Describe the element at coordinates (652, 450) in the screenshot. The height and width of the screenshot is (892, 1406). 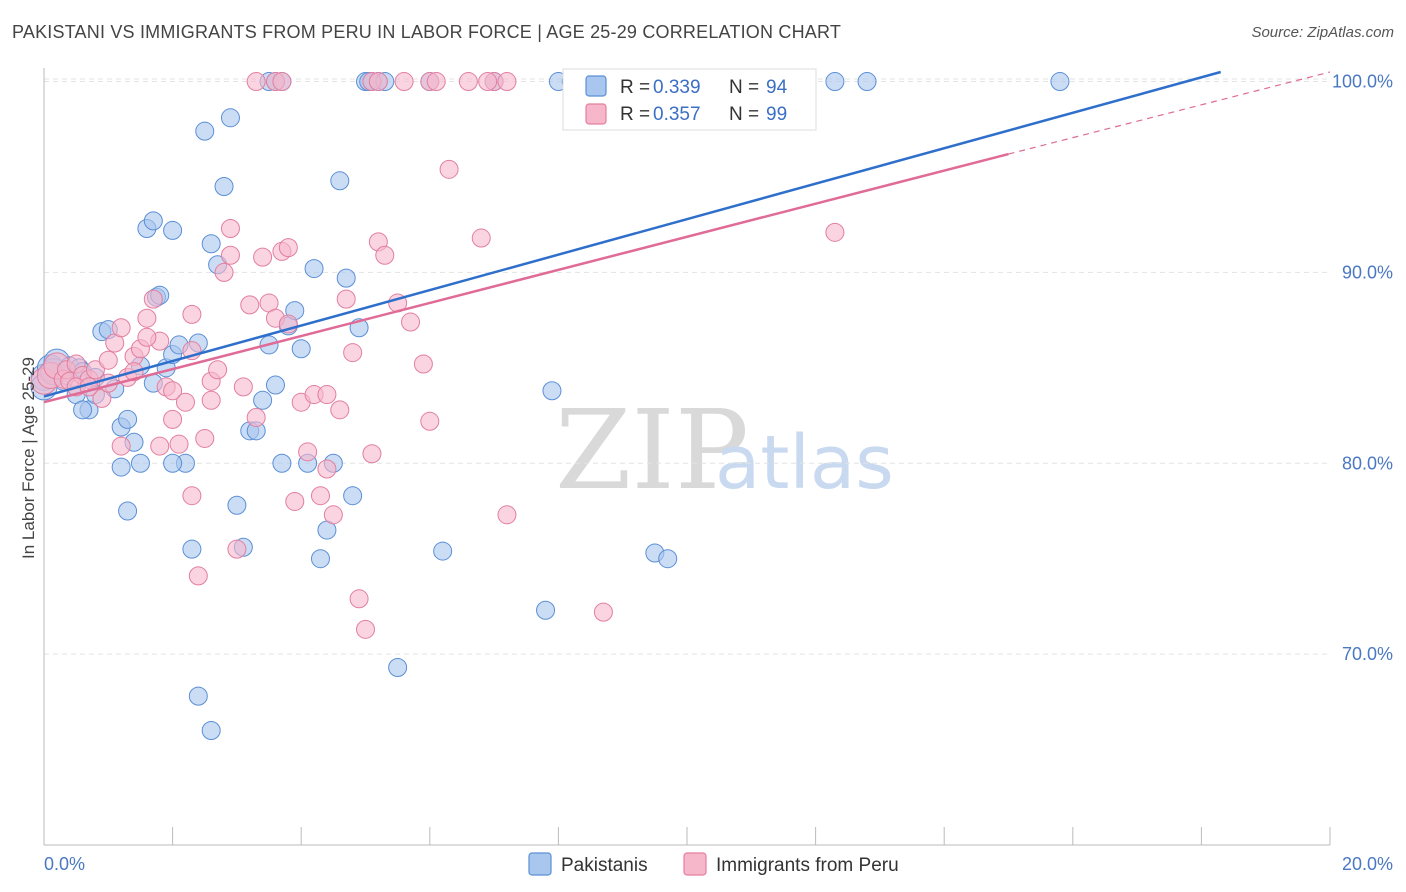
I see `watermark-zip: ZIP` at that location.